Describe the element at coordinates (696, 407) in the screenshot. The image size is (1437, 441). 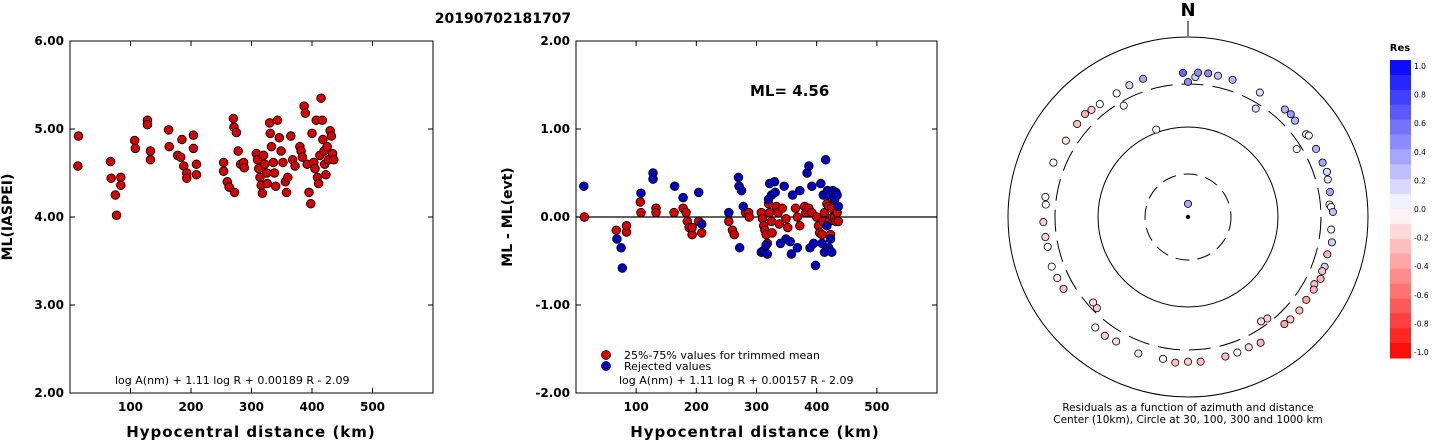
I see `mid-x-tick-label: 200` at that location.